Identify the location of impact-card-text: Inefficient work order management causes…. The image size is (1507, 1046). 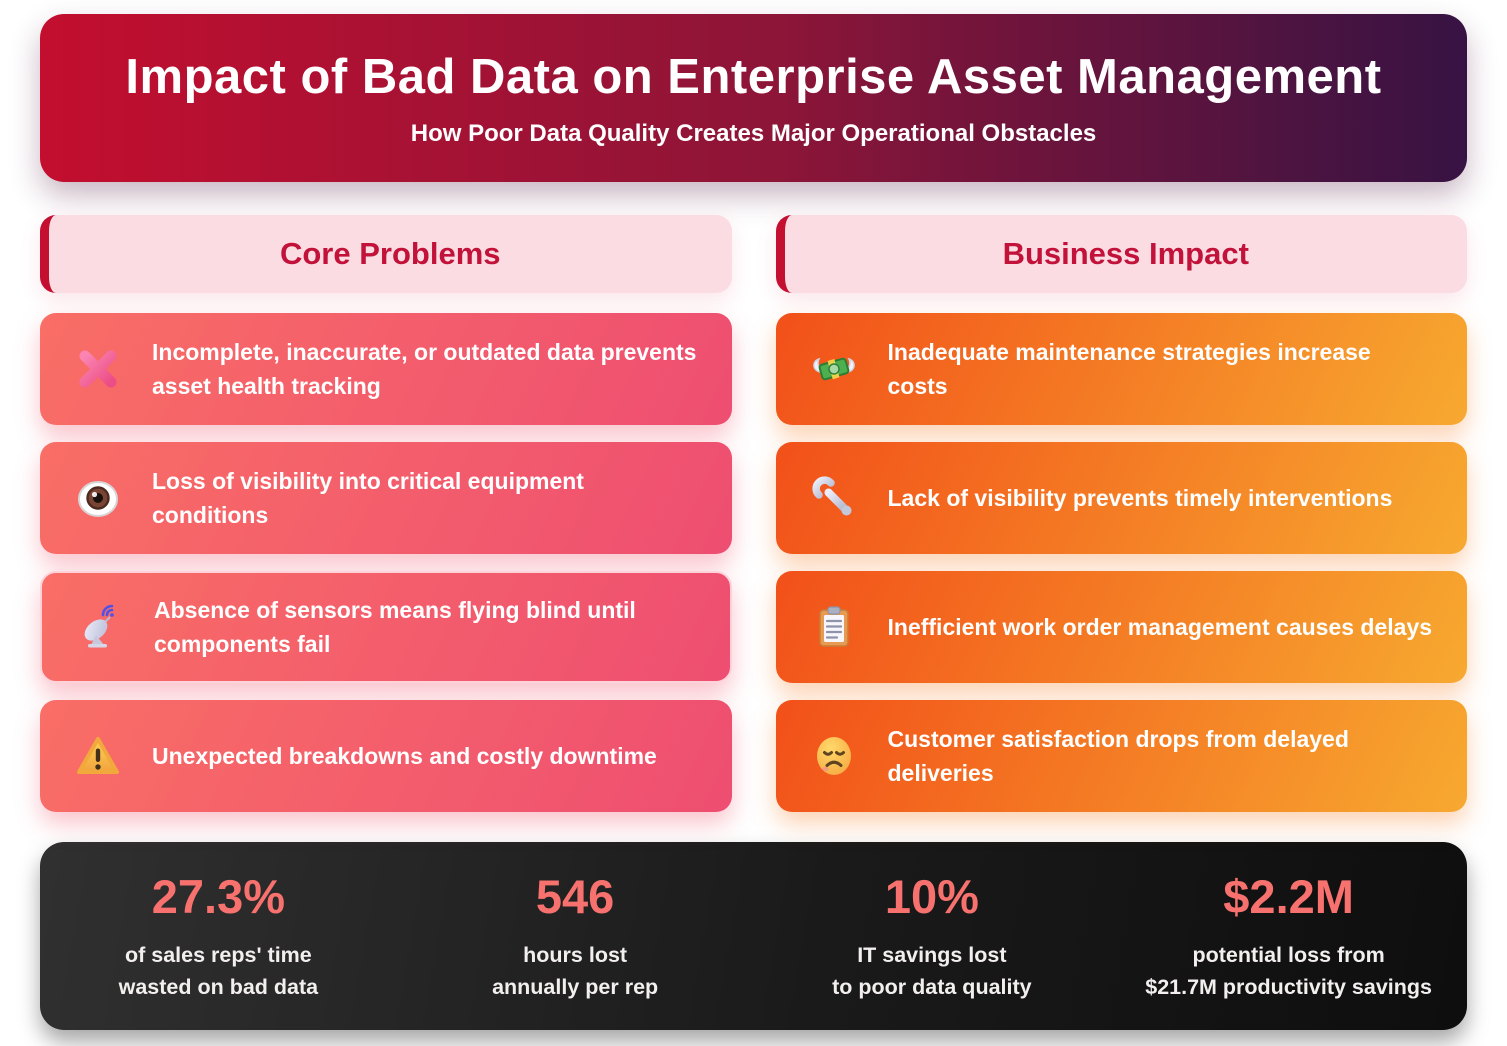
(1160, 626).